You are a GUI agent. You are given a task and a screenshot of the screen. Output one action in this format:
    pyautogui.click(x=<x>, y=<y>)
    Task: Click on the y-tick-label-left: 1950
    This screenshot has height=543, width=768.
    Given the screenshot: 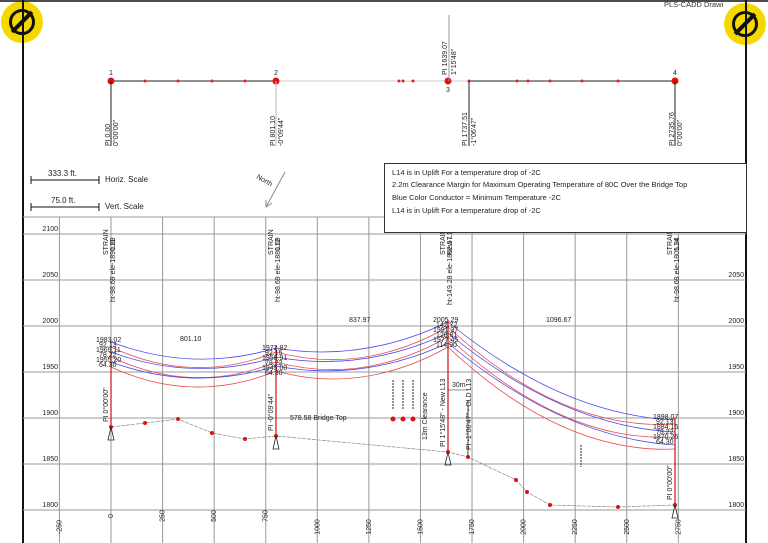 What is the action you would take?
    pyautogui.click(x=50, y=367)
    